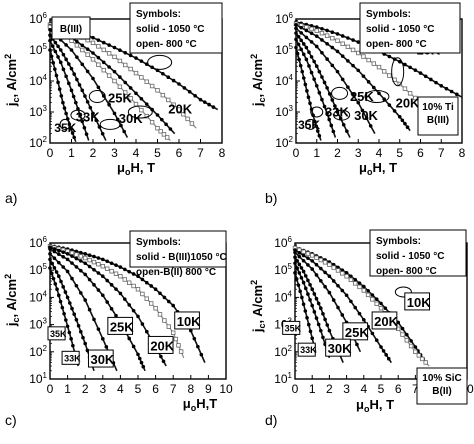  I want to click on x-tick-label: 9, so click(208, 389).